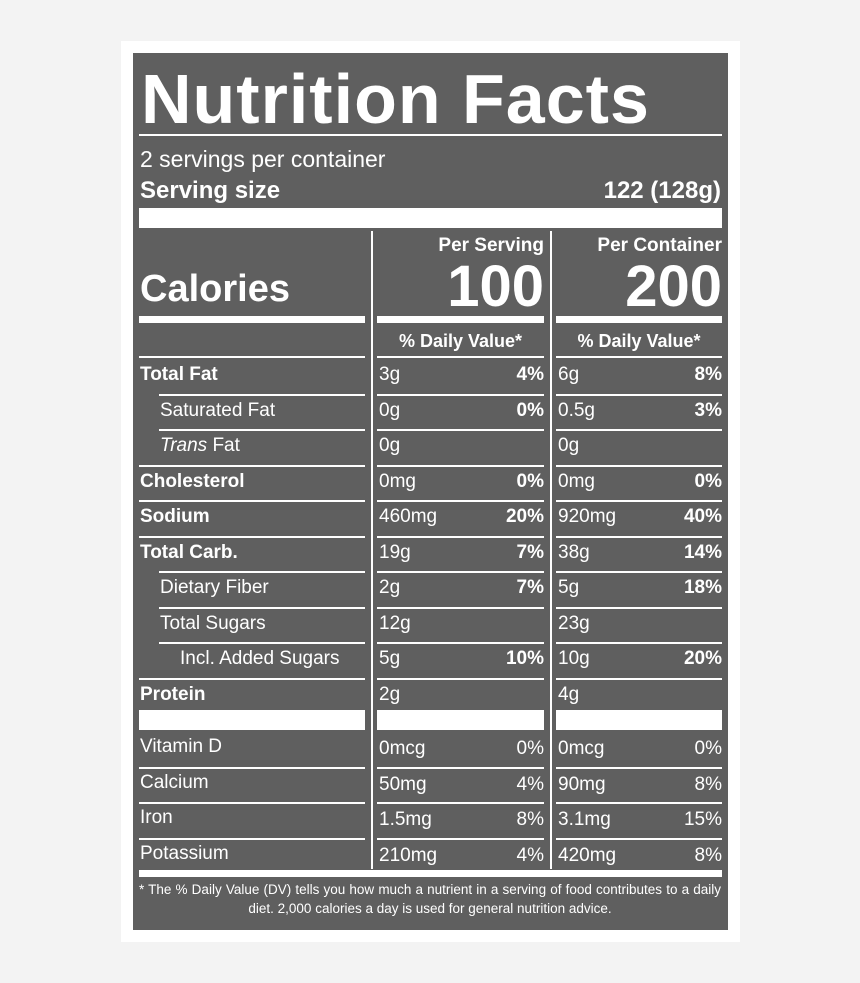 The height and width of the screenshot is (983, 860). I want to click on calories-per-container: 200, so click(673, 286).